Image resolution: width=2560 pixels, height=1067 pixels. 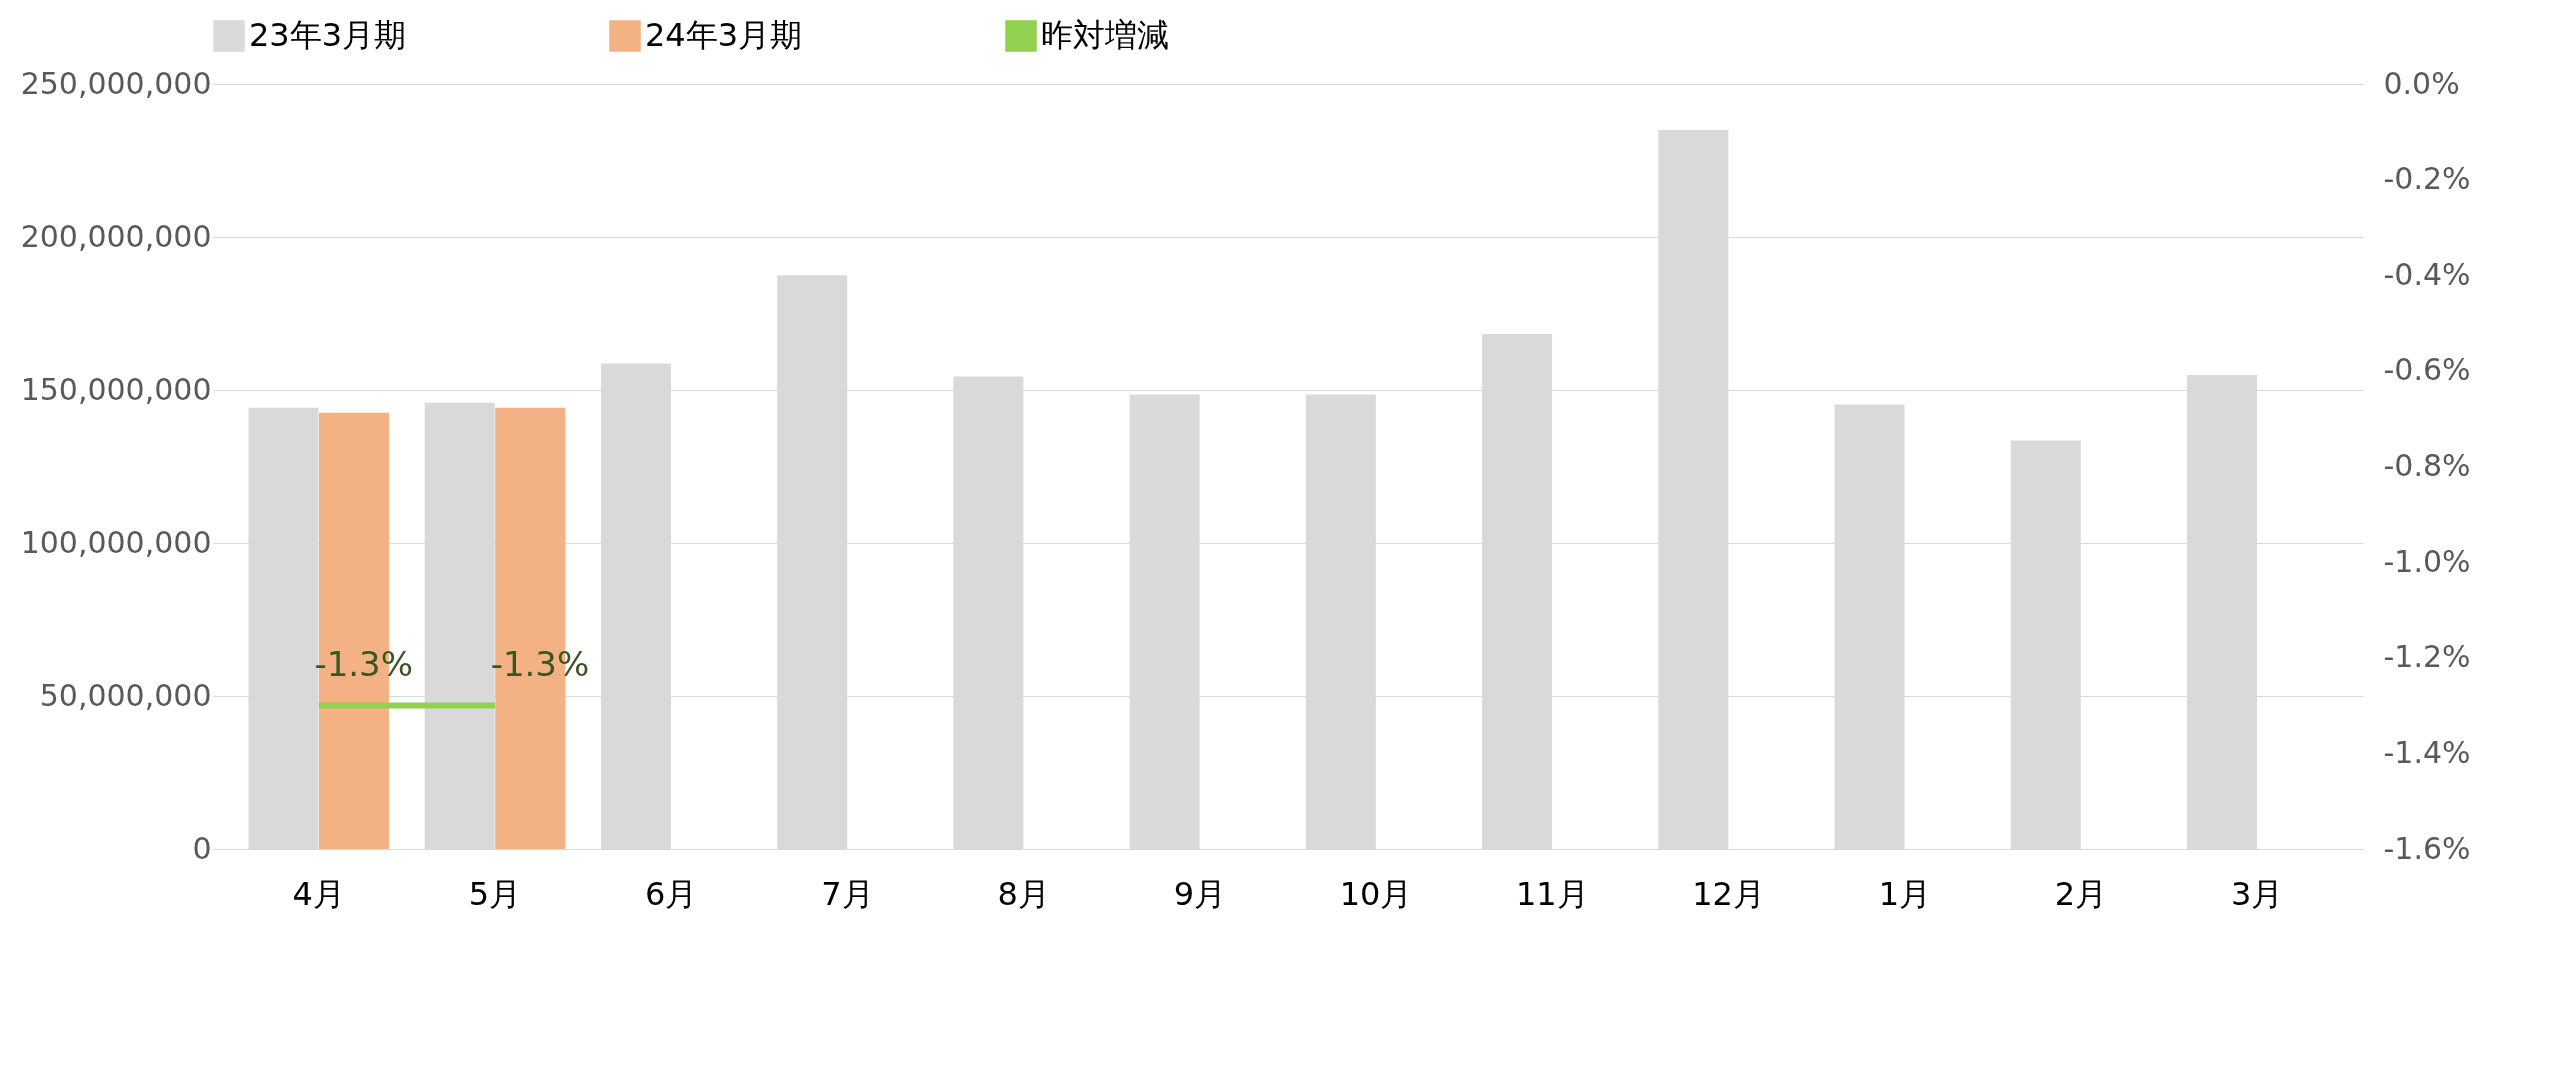 I want to click on legend-label: 23年3月期, so click(x=328, y=35).